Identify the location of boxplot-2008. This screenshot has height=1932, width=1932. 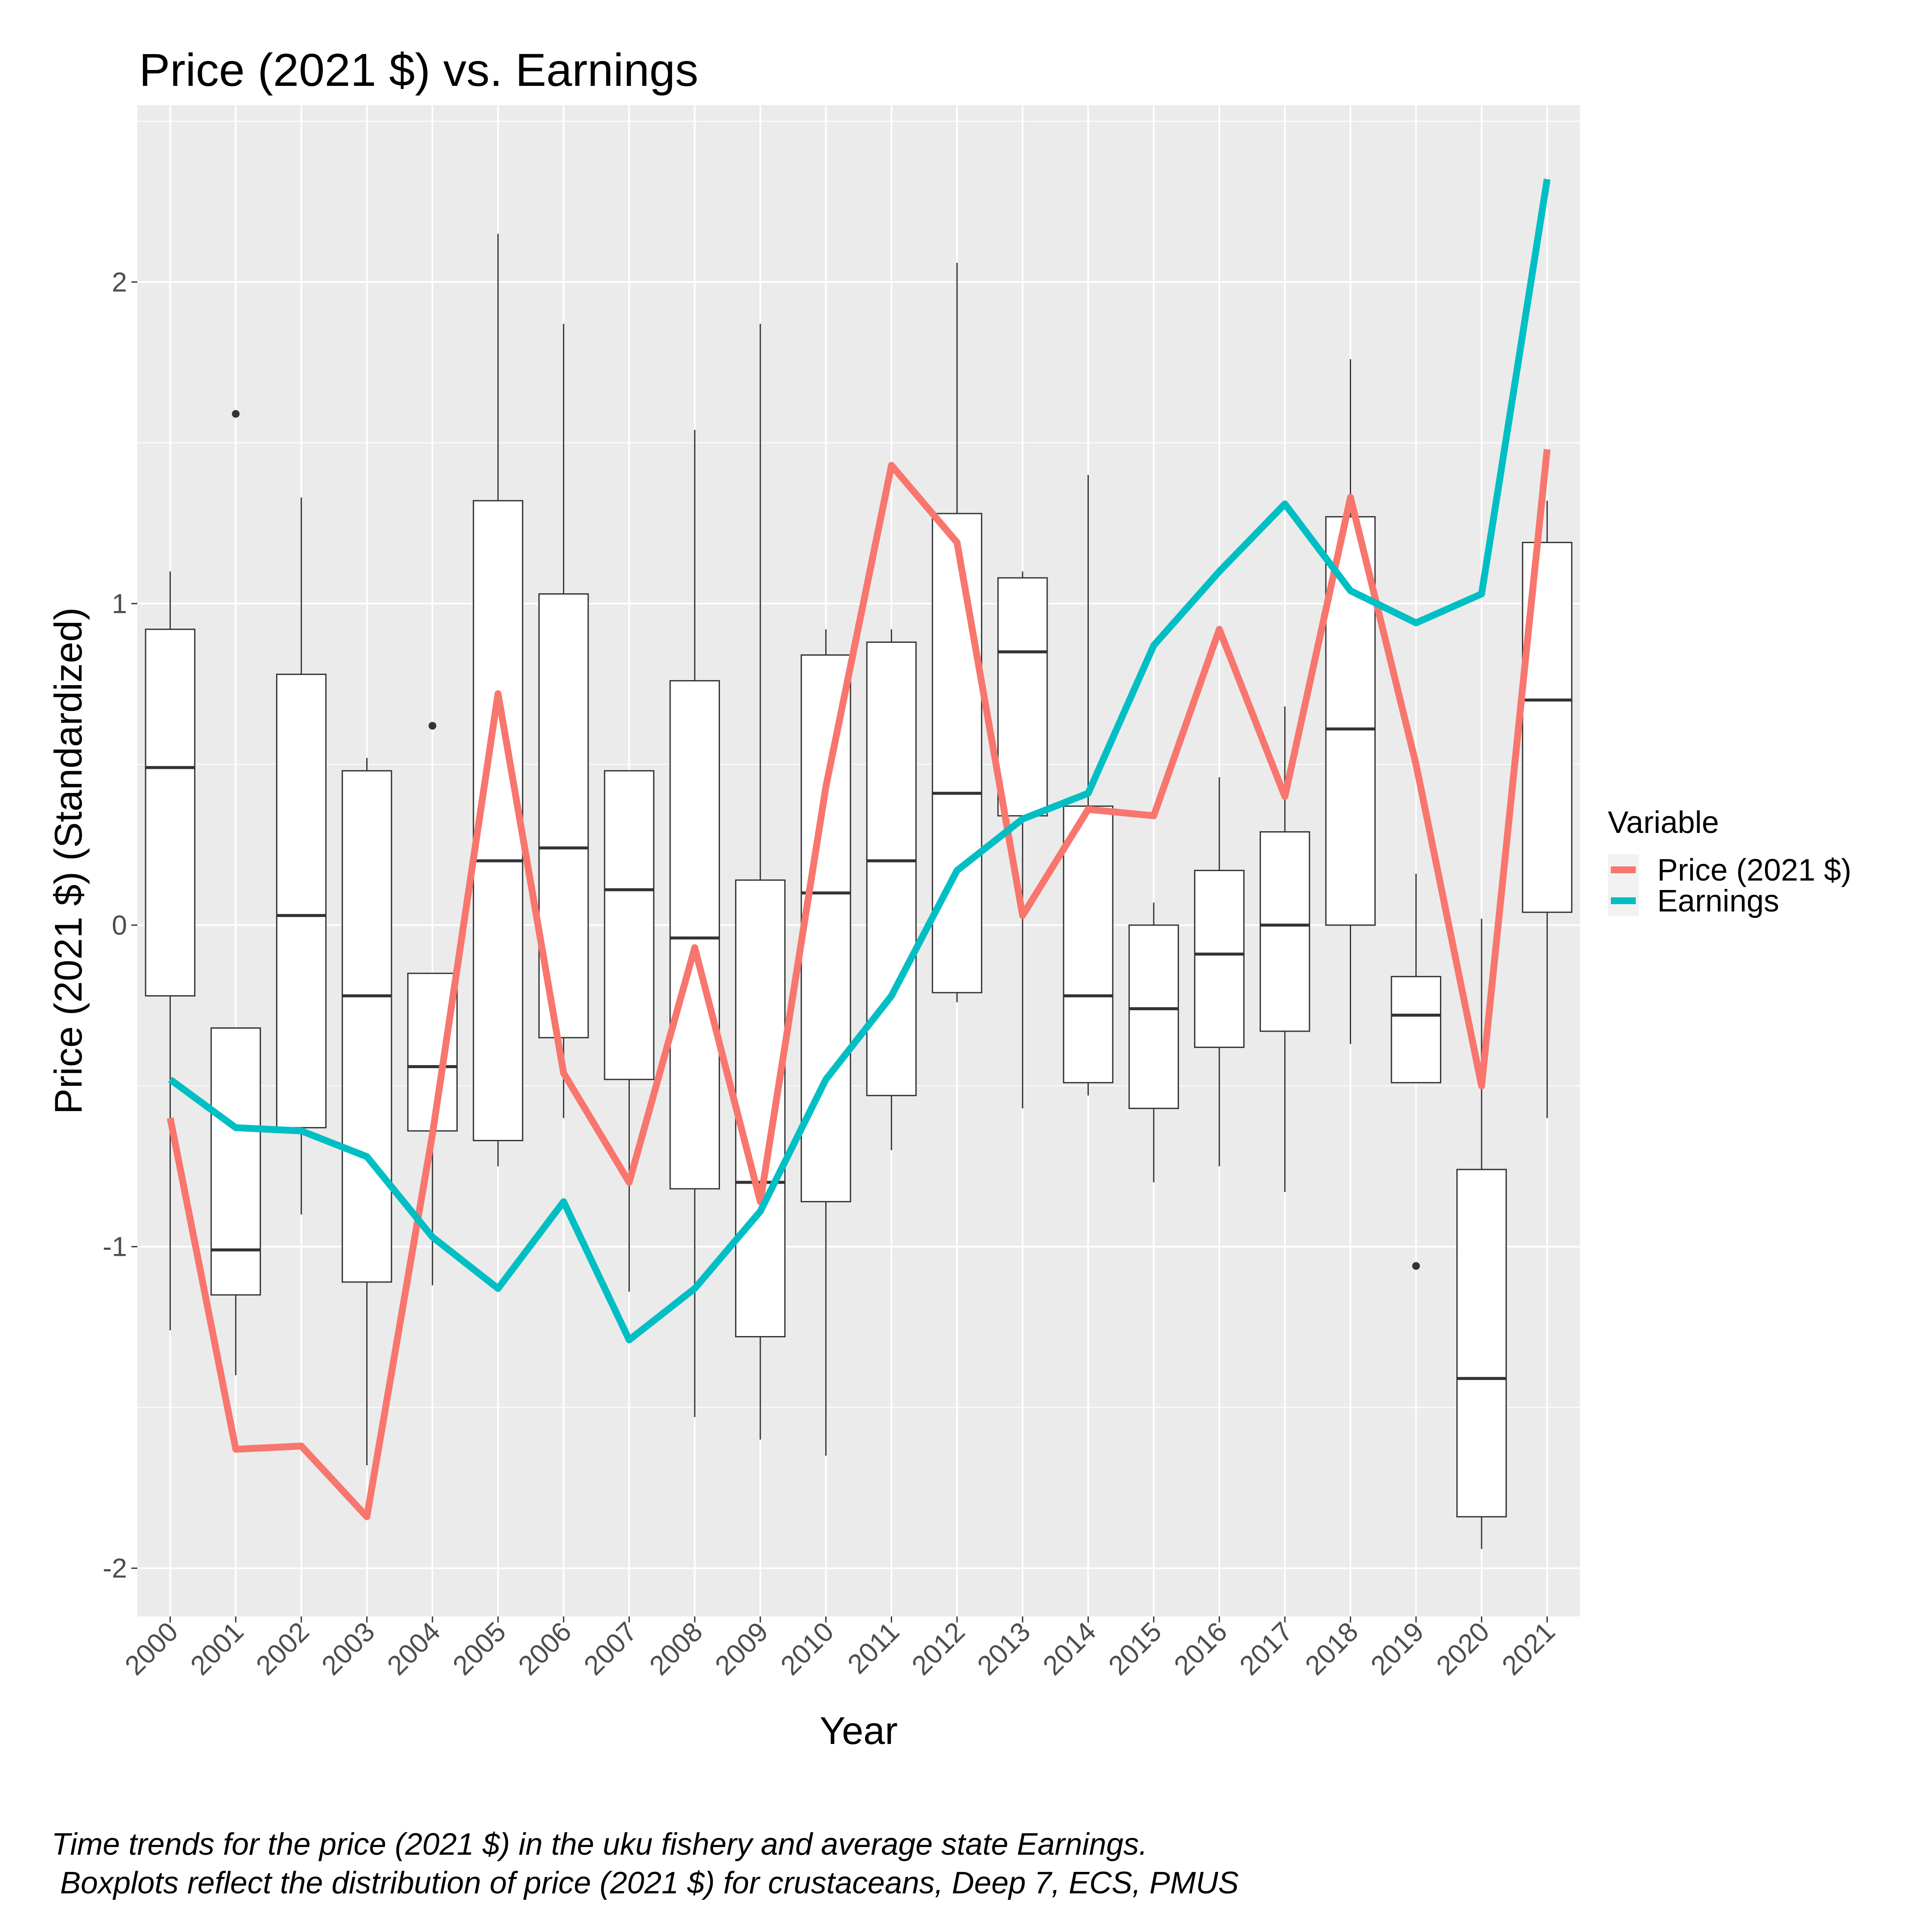
(695, 924).